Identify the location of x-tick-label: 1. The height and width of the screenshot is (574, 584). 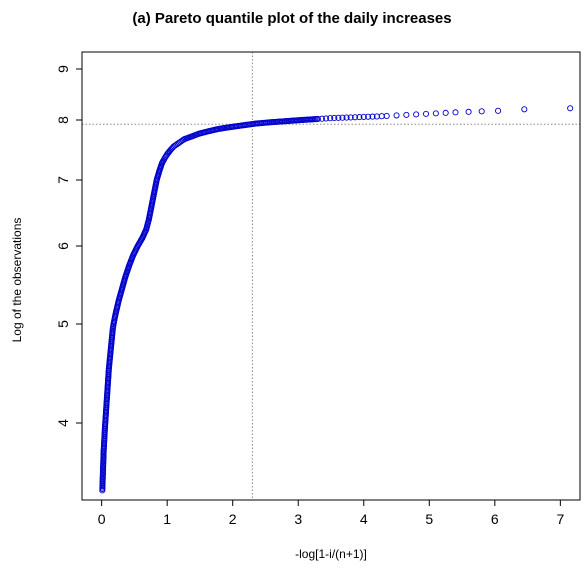
(167, 519).